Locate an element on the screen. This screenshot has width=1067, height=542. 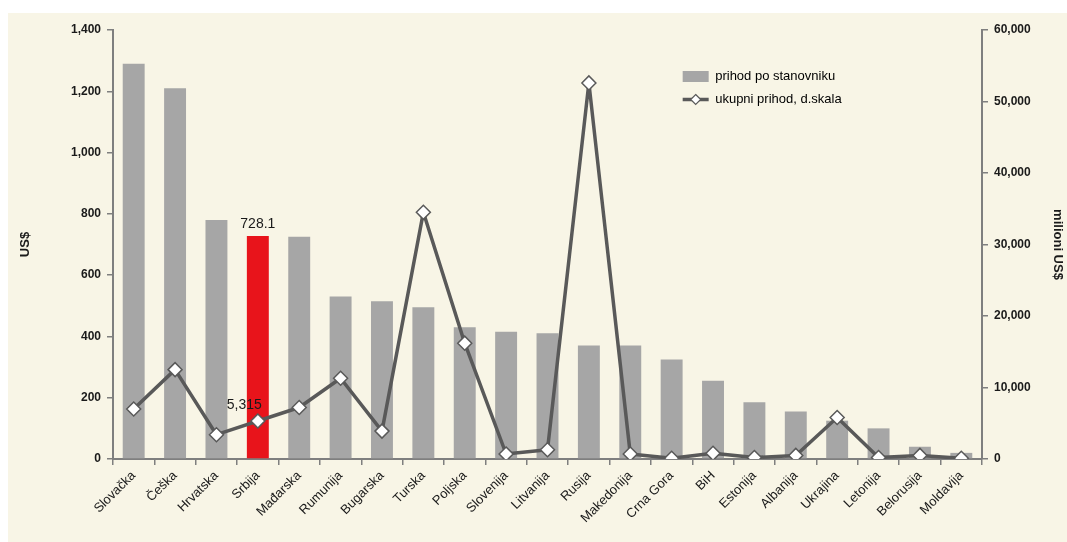
y2-tick-label: 0 is located at coordinates (997, 458).